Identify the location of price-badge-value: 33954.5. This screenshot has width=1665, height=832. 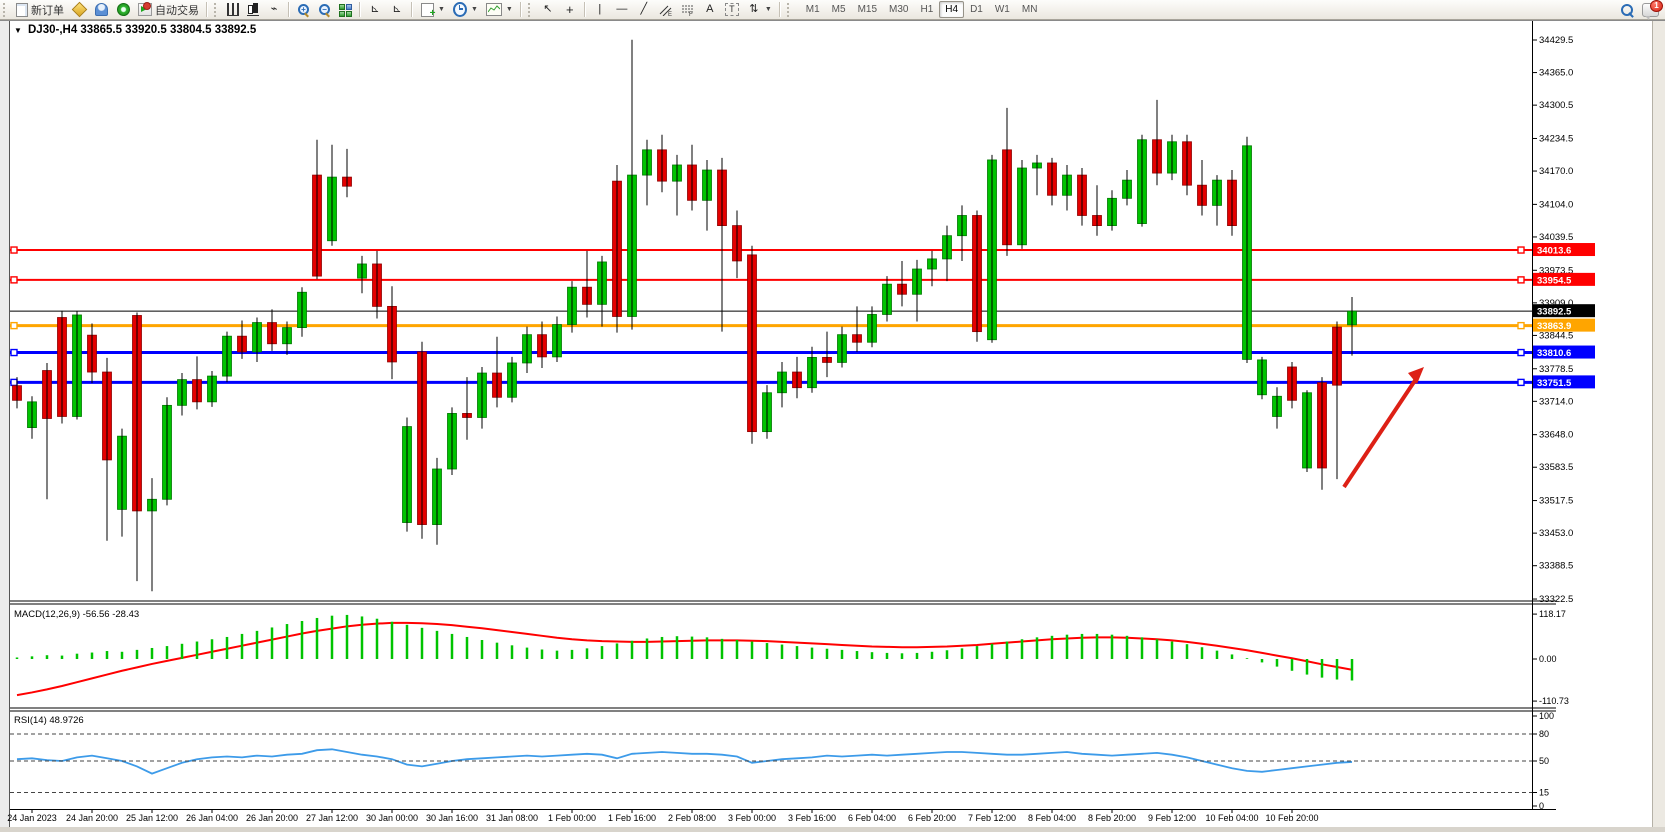
(1554, 280).